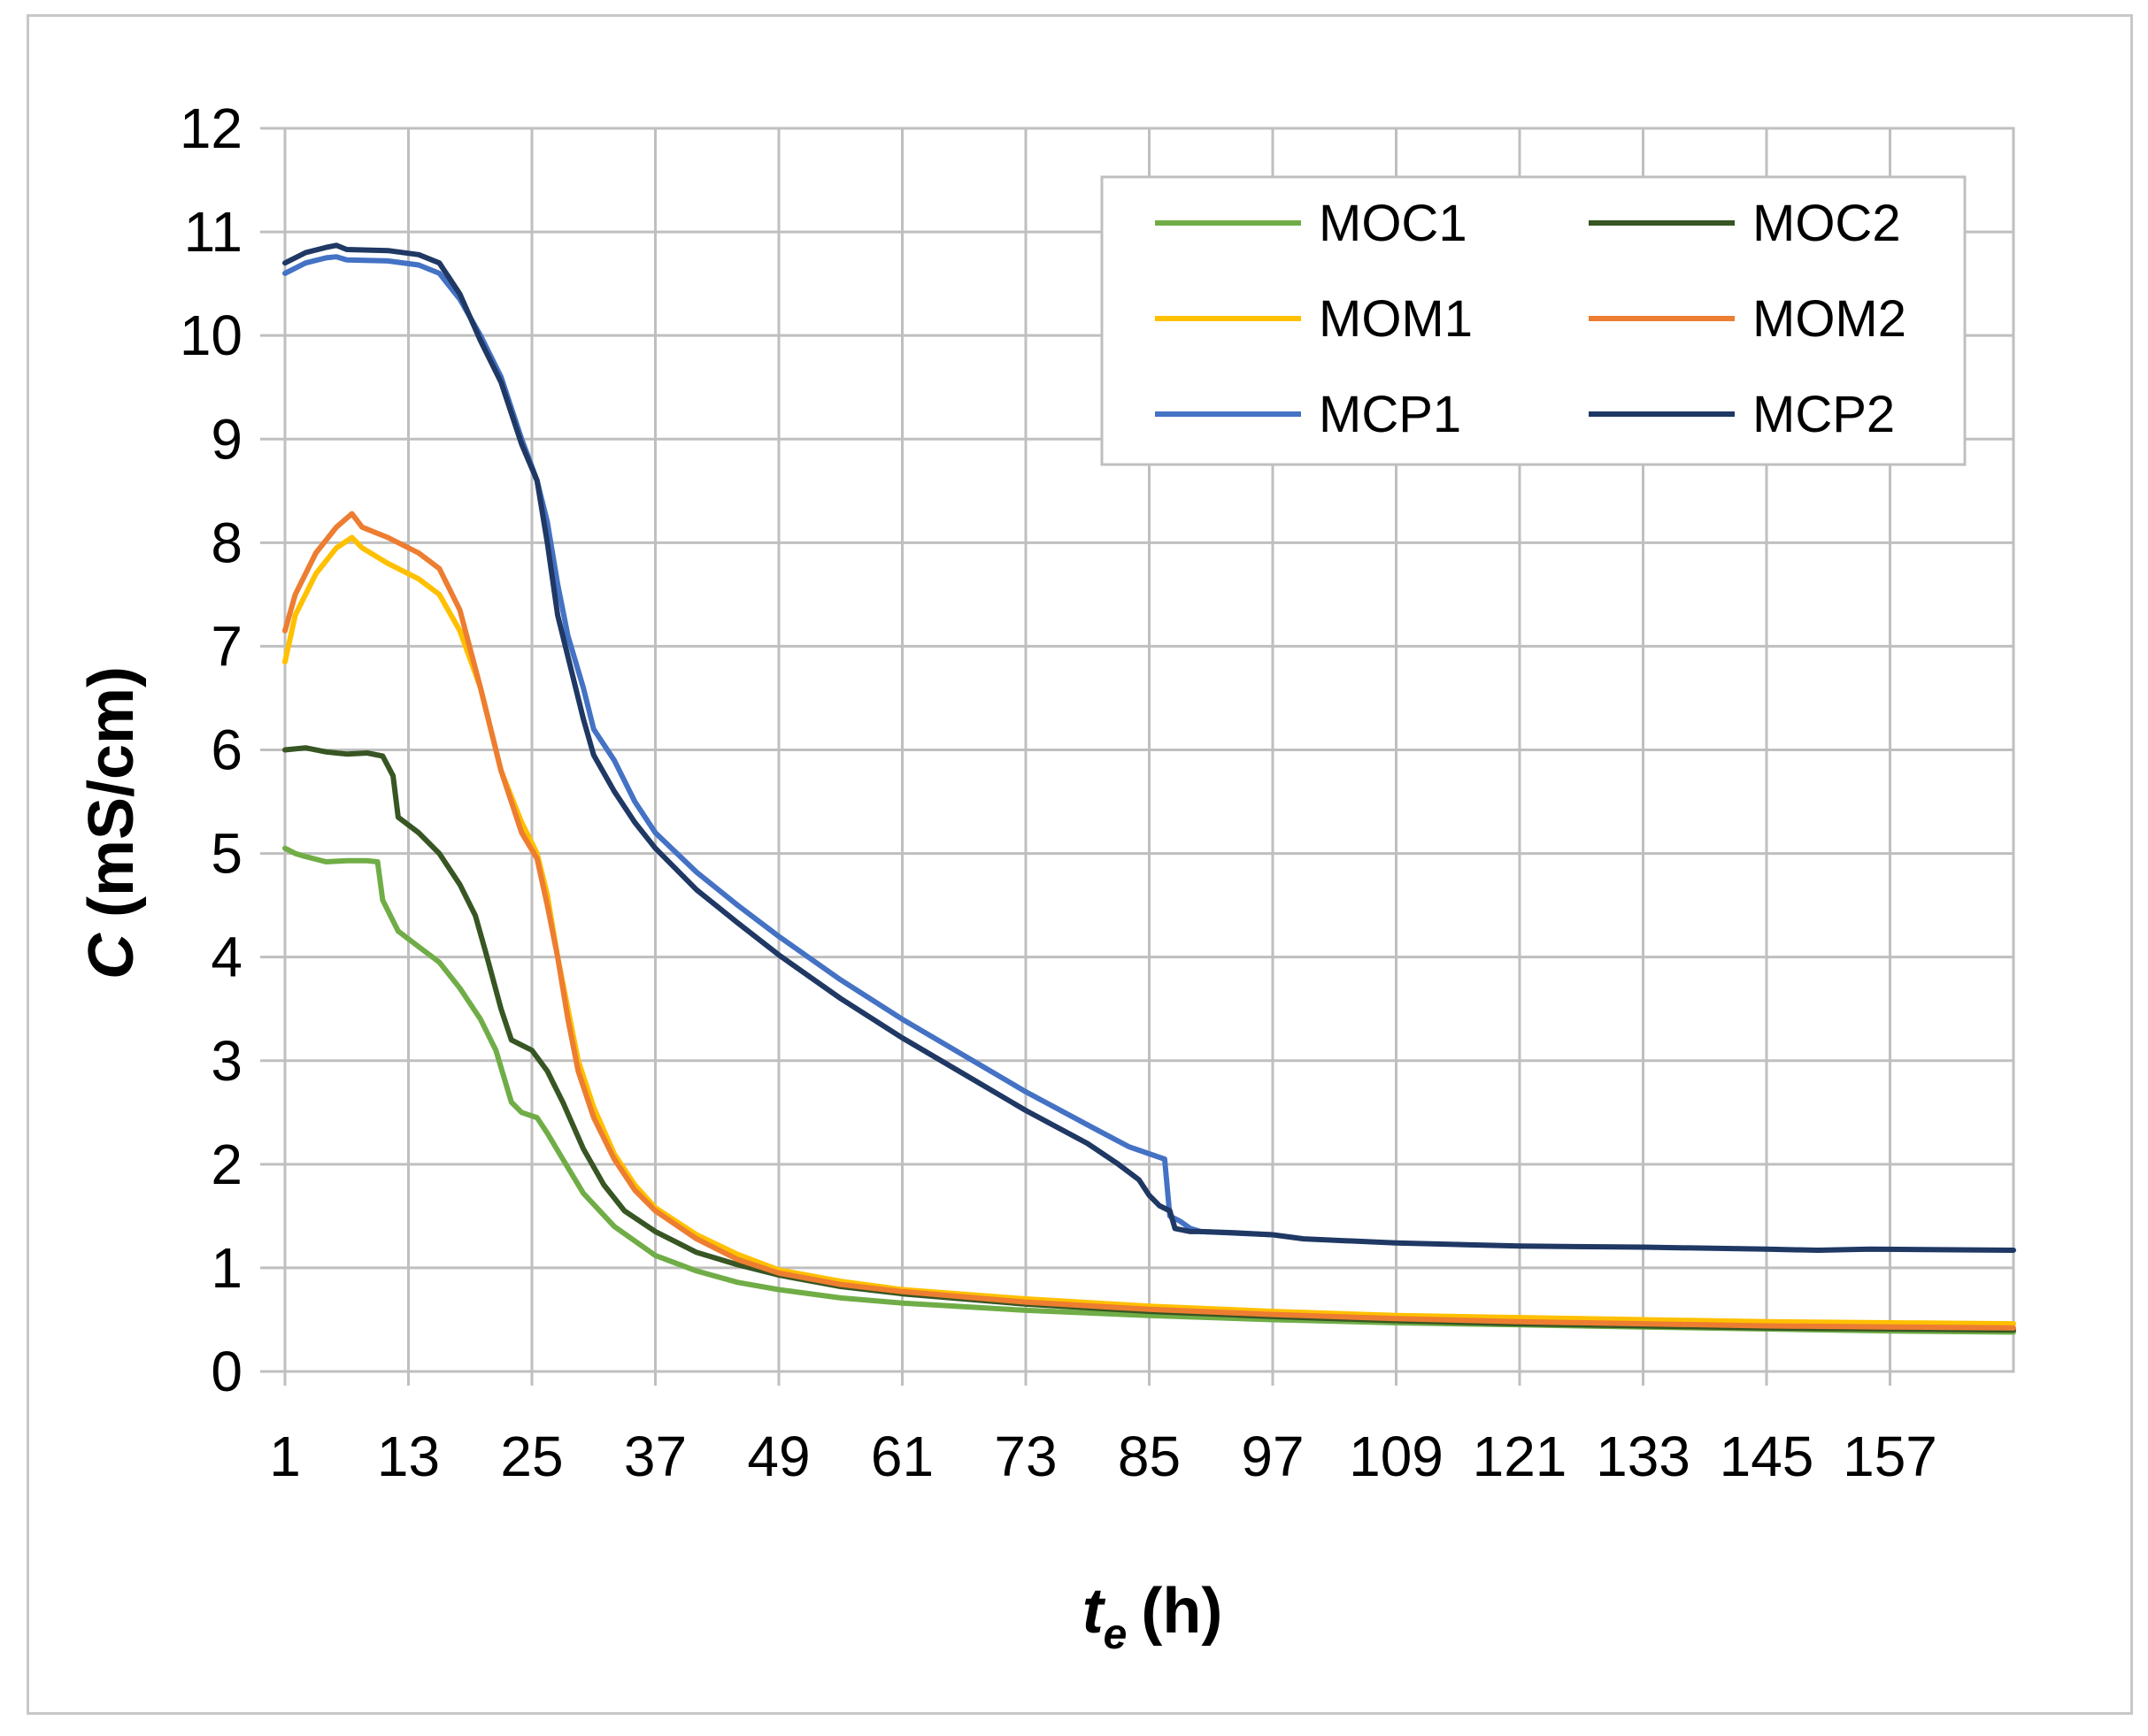  What do you see at coordinates (227, 1371) in the screenshot?
I see `y-tick-label: 0` at bounding box center [227, 1371].